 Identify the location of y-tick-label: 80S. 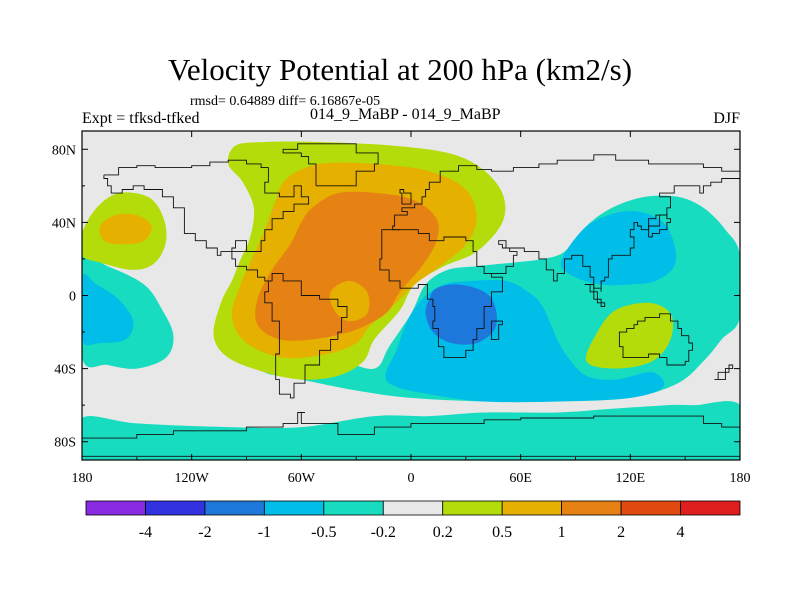
(65, 443).